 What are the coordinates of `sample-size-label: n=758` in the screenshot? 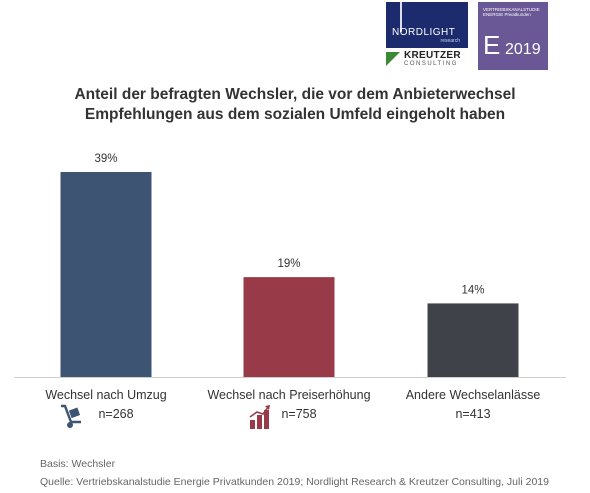 It's located at (298, 414).